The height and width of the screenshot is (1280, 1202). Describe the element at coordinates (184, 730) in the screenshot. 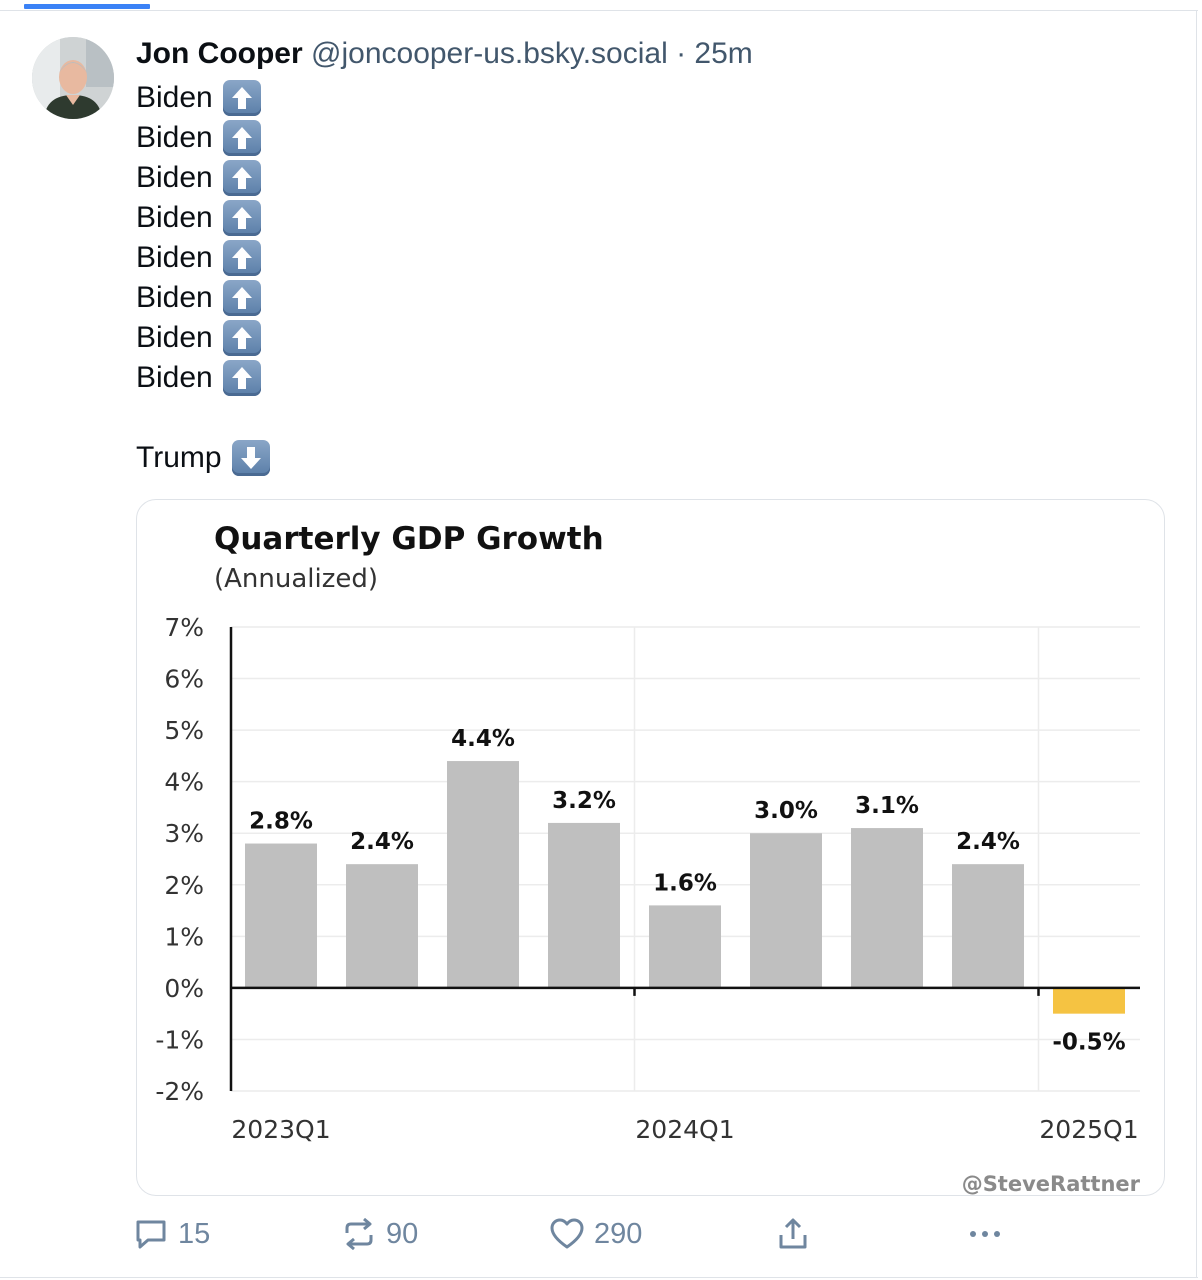

I see `y-tick-label: 5%` at that location.